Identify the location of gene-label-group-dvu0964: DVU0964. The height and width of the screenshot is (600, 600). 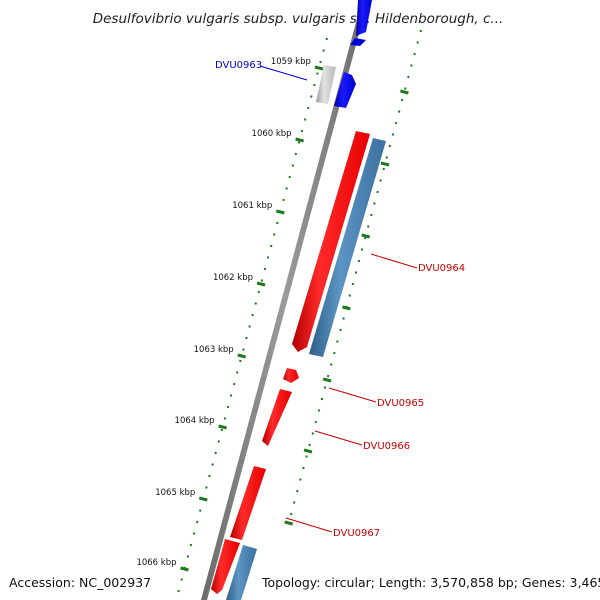
(417, 263).